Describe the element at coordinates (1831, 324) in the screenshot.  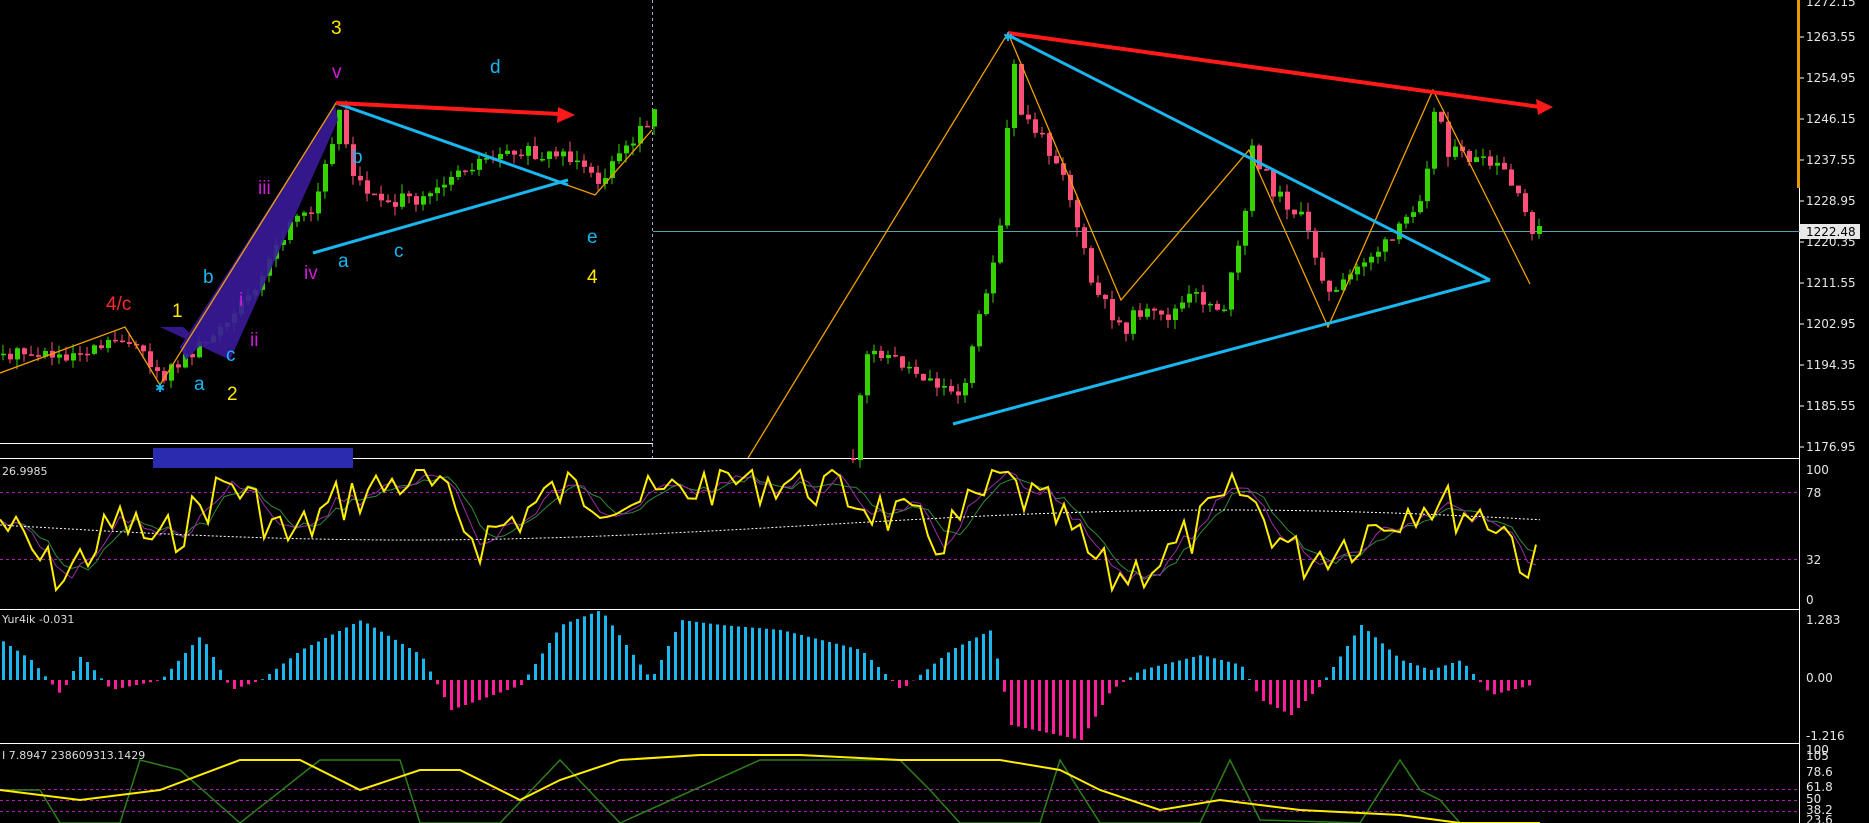
I see `price-label: 1202.95` at that location.